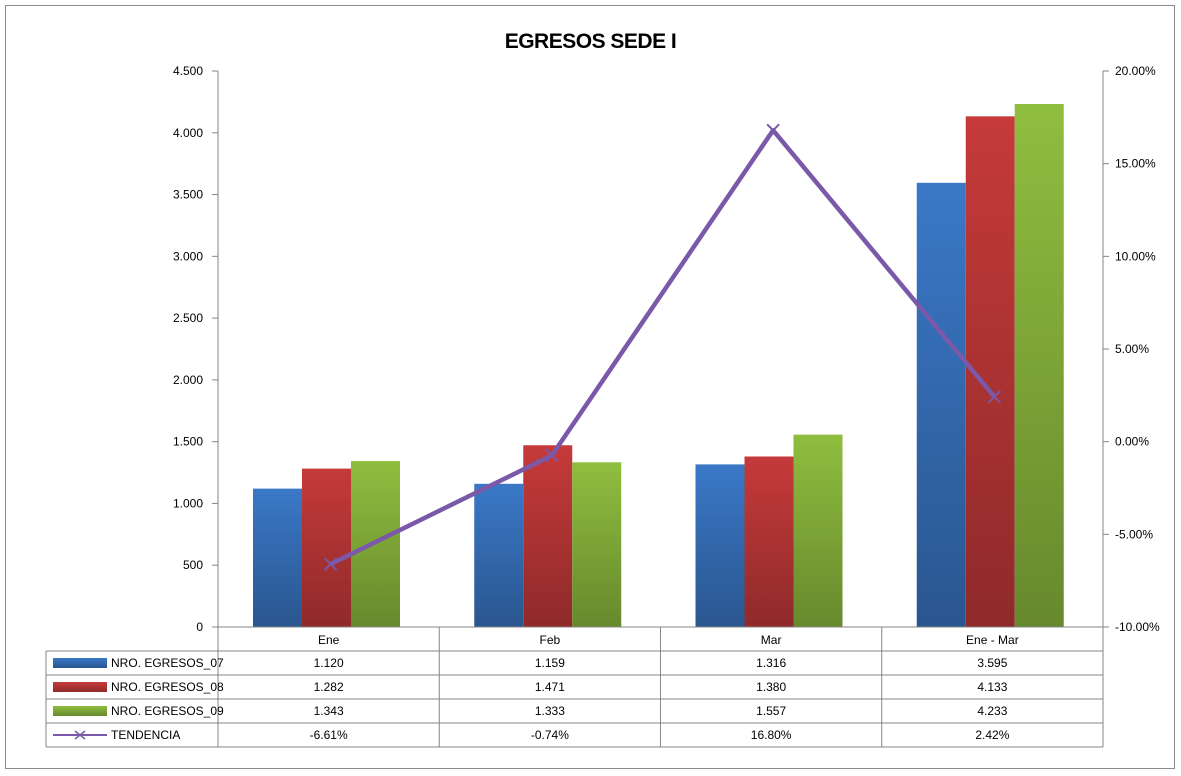  I want to click on table-cell-value: -0.74%, so click(550, 735).